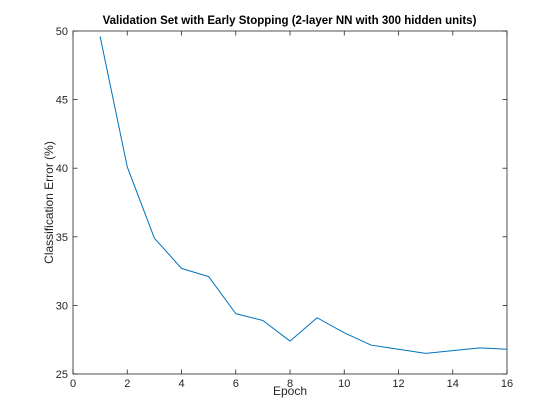 Image resolution: width=560 pixels, height=420 pixels. Describe the element at coordinates (507, 384) in the screenshot. I see `x-tick-label: 16` at that location.